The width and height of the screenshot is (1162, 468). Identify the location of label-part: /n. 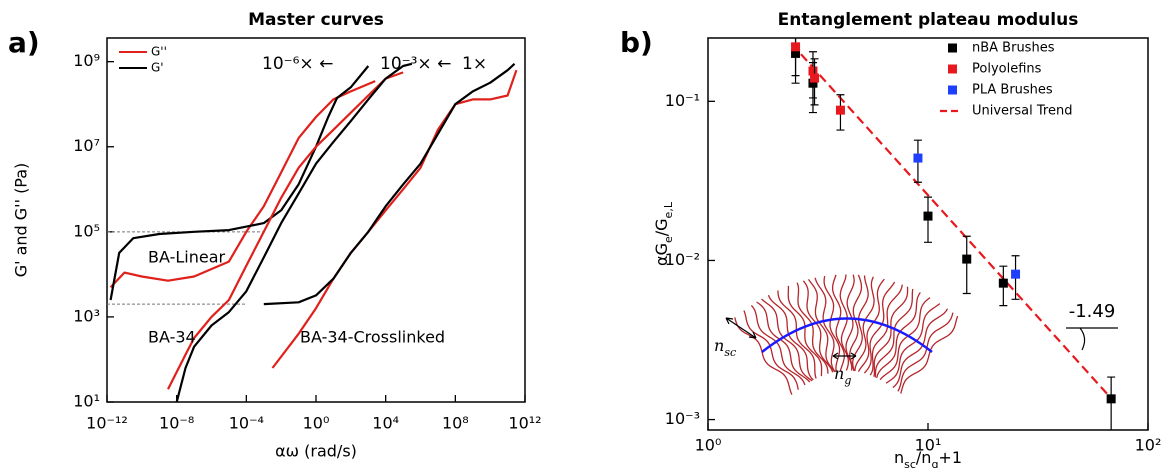
(924, 457).